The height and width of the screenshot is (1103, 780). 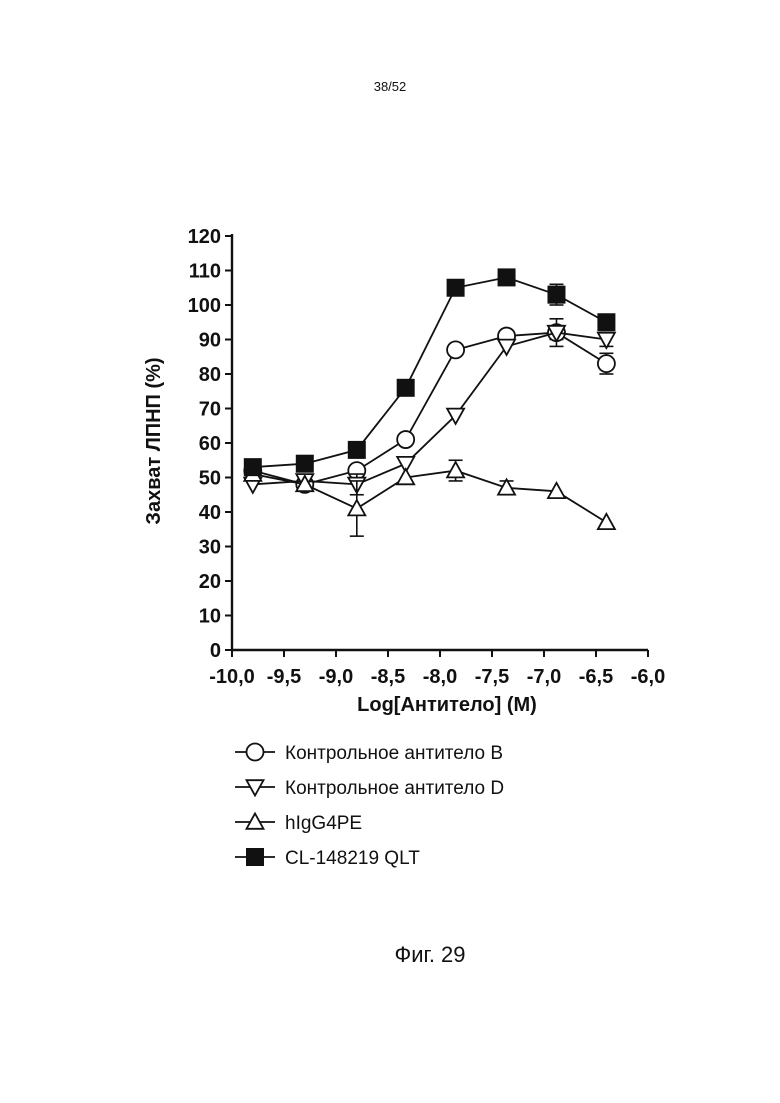 What do you see at coordinates (210, 513) in the screenshot?
I see `y-tick-label: 40` at bounding box center [210, 513].